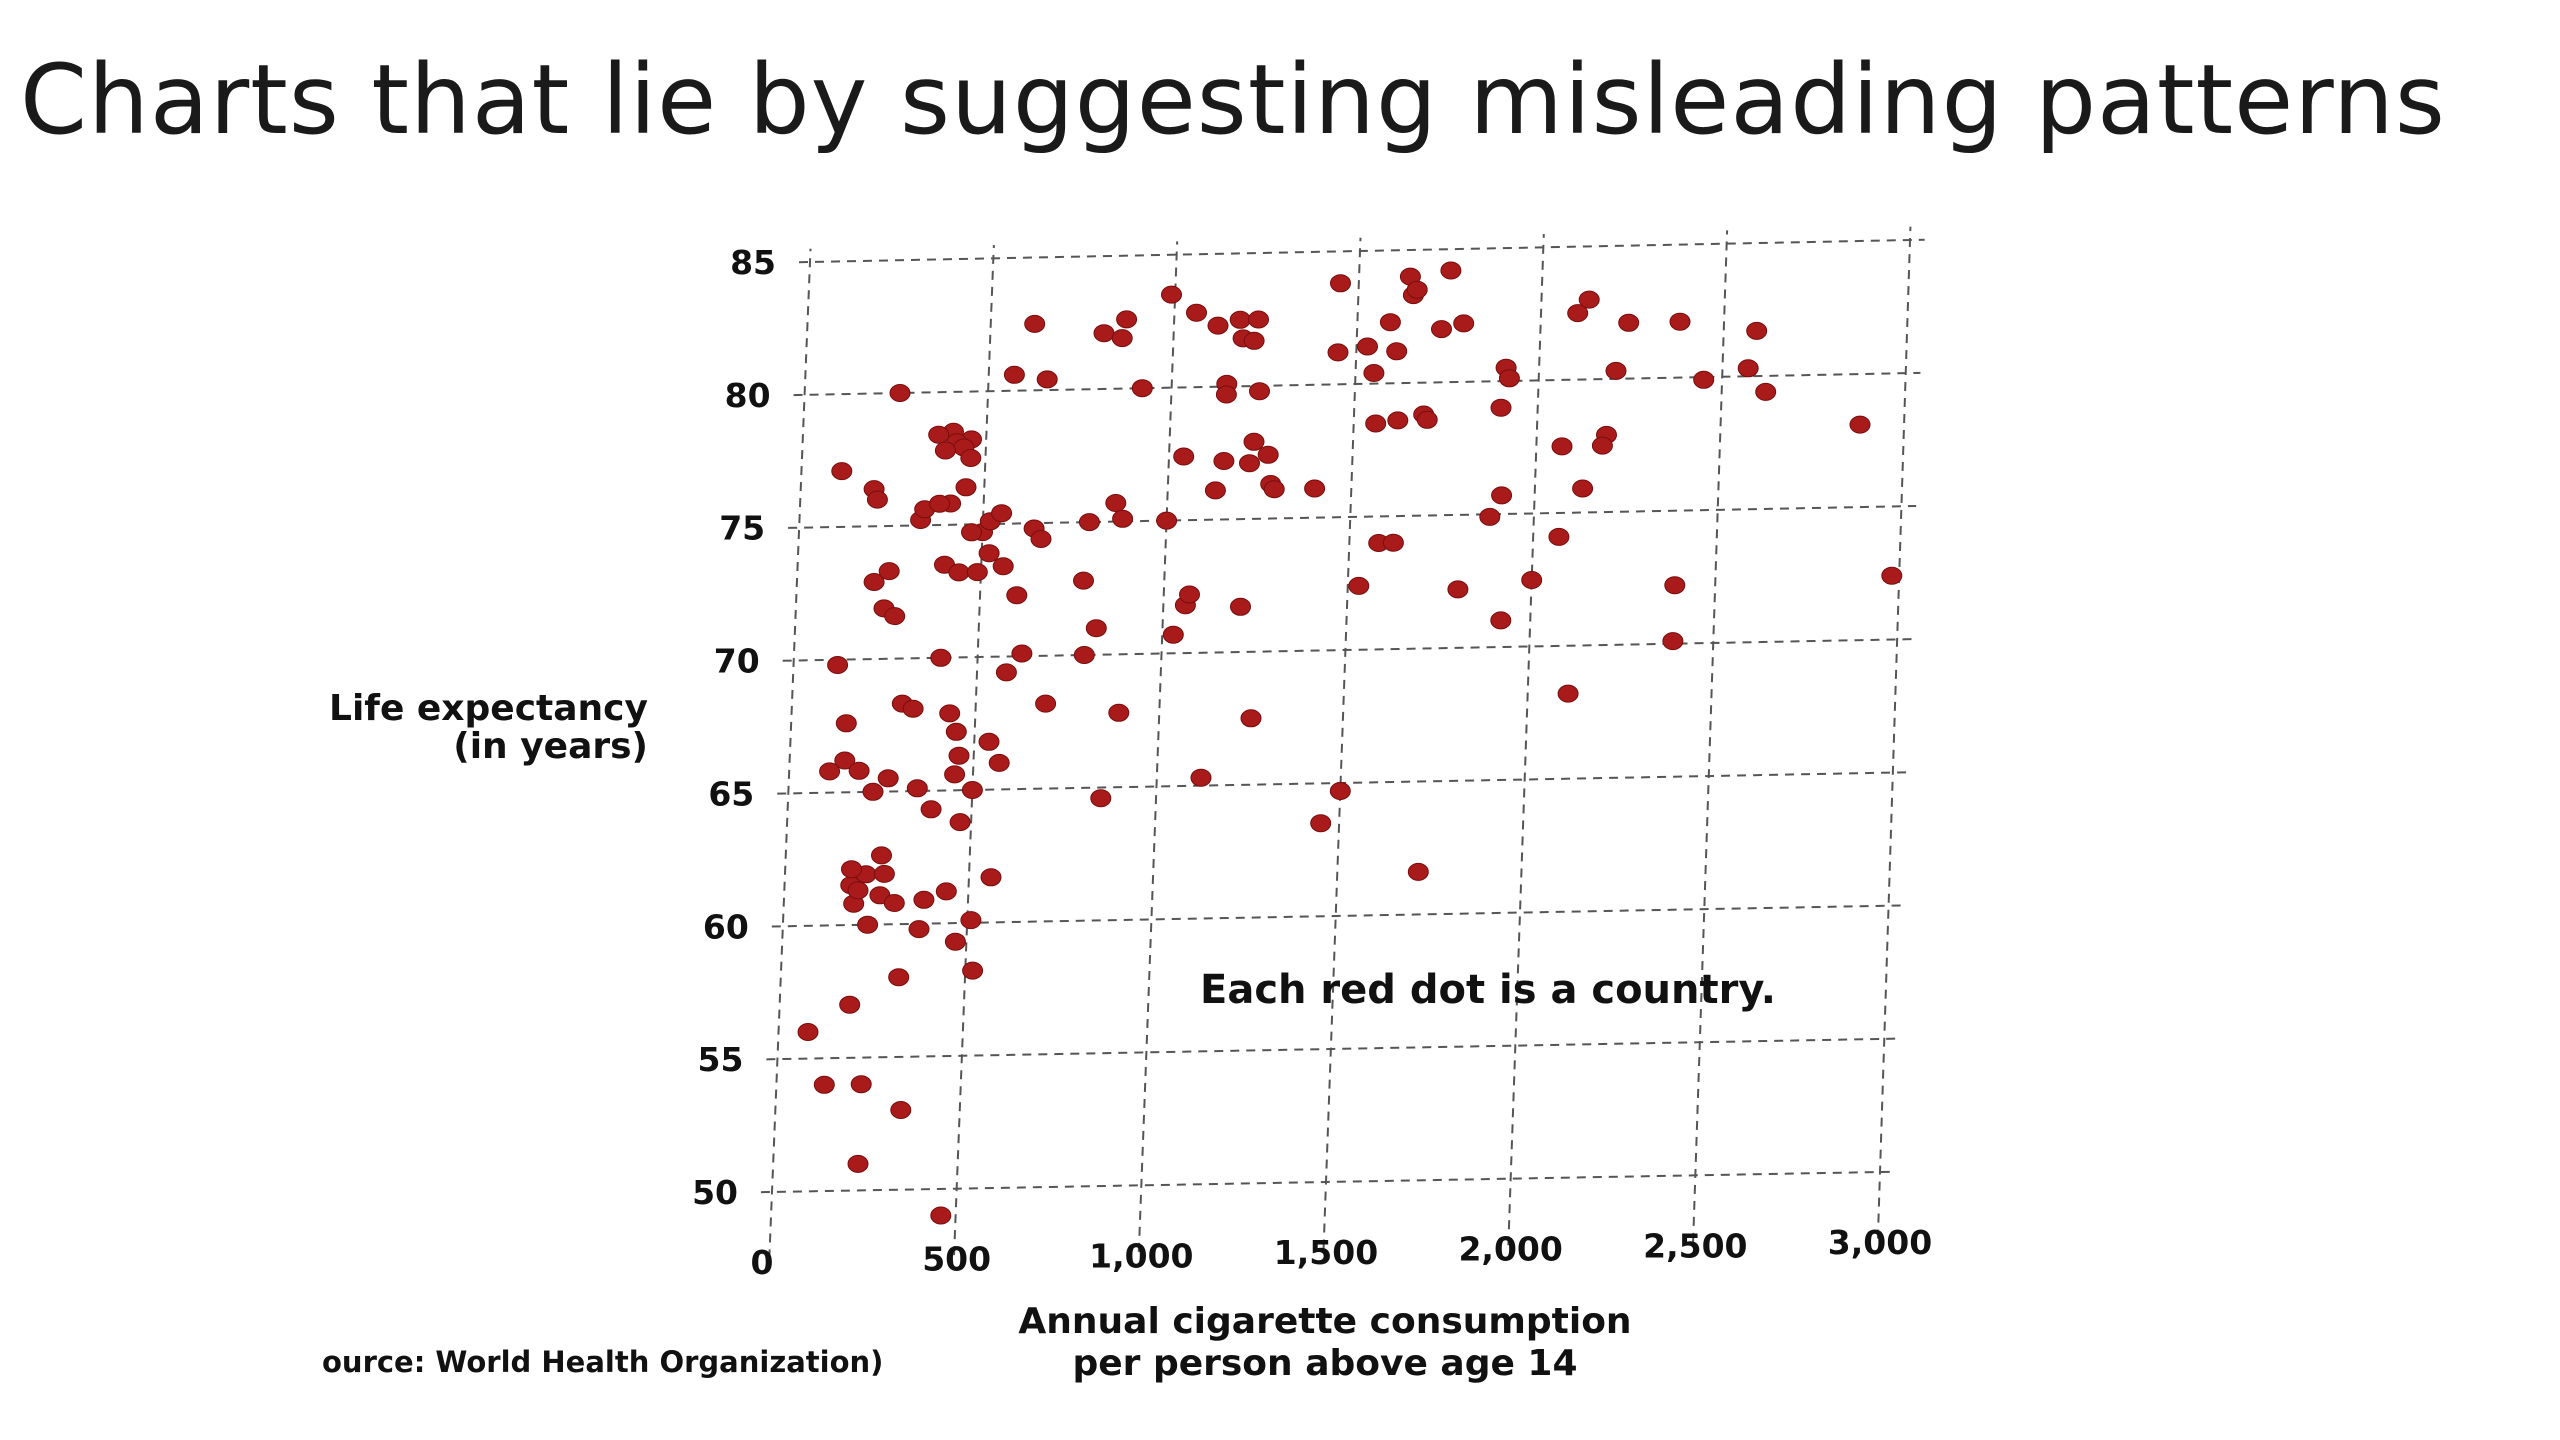 The width and height of the screenshot is (2560, 1440). I want to click on y-tick-label: 50, so click(715, 1192).